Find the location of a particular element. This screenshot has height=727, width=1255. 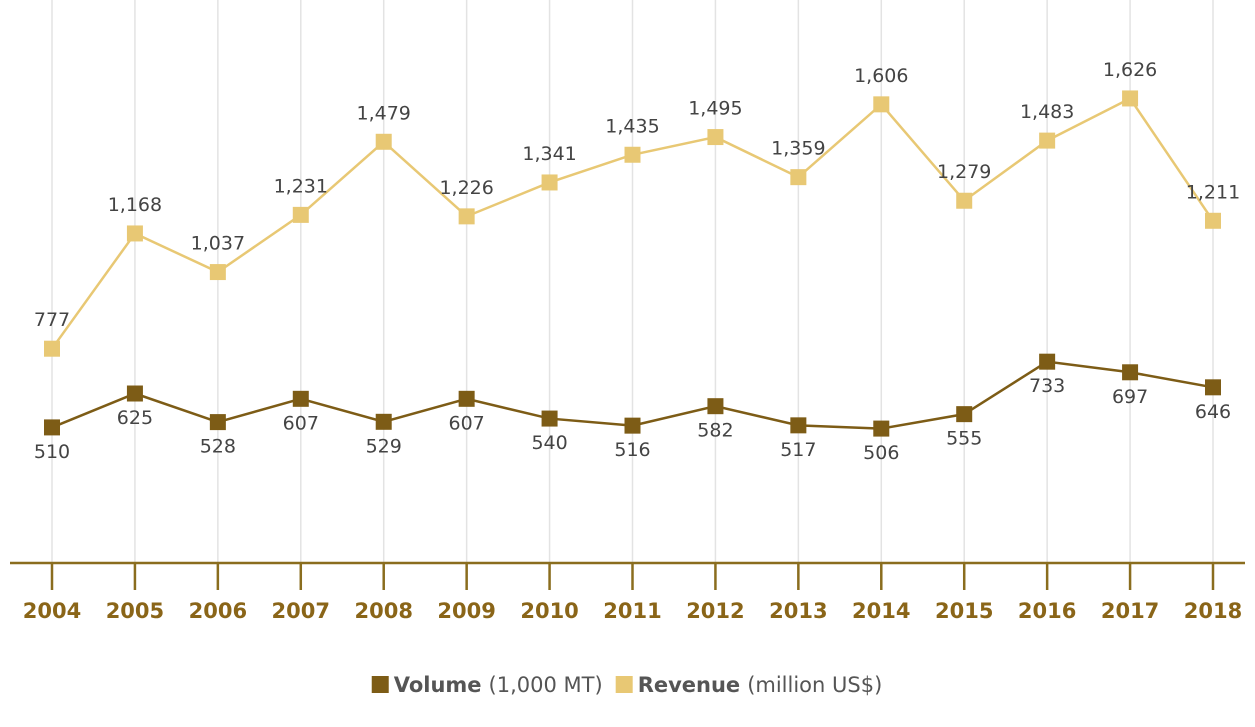

data-label: 1,037 is located at coordinates (218, 244).